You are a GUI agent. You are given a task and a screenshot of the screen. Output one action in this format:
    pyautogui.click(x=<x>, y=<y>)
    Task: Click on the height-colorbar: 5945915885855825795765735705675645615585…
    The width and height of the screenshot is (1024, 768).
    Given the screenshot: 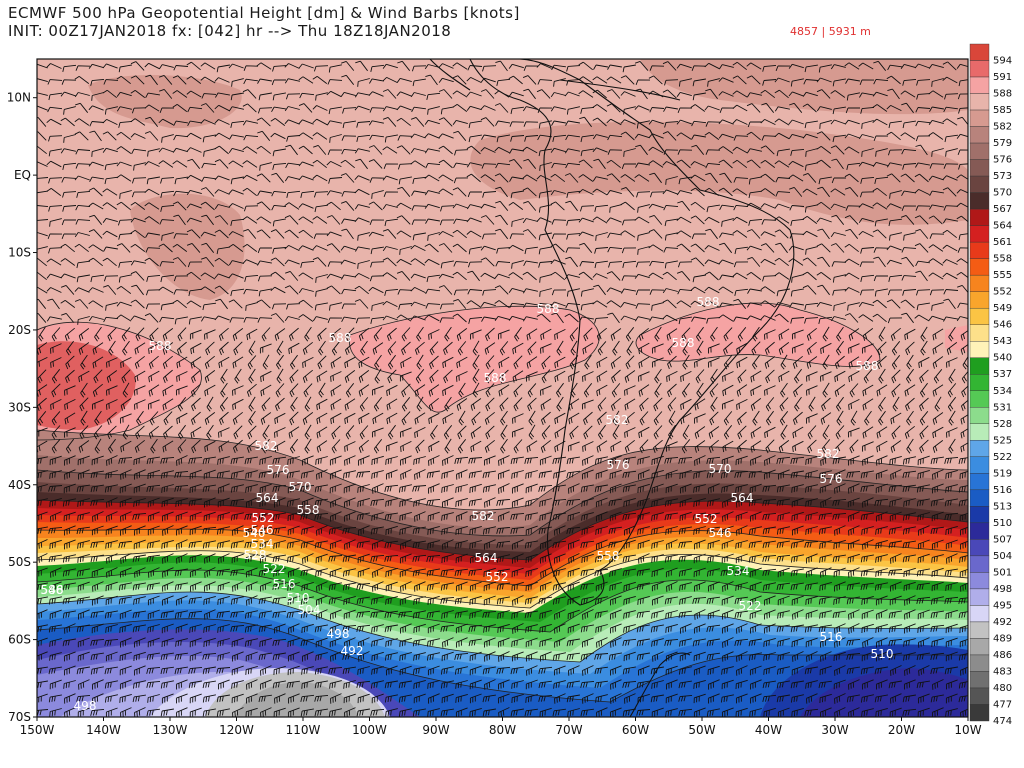 What is the action you would take?
    pyautogui.click(x=990, y=385)
    